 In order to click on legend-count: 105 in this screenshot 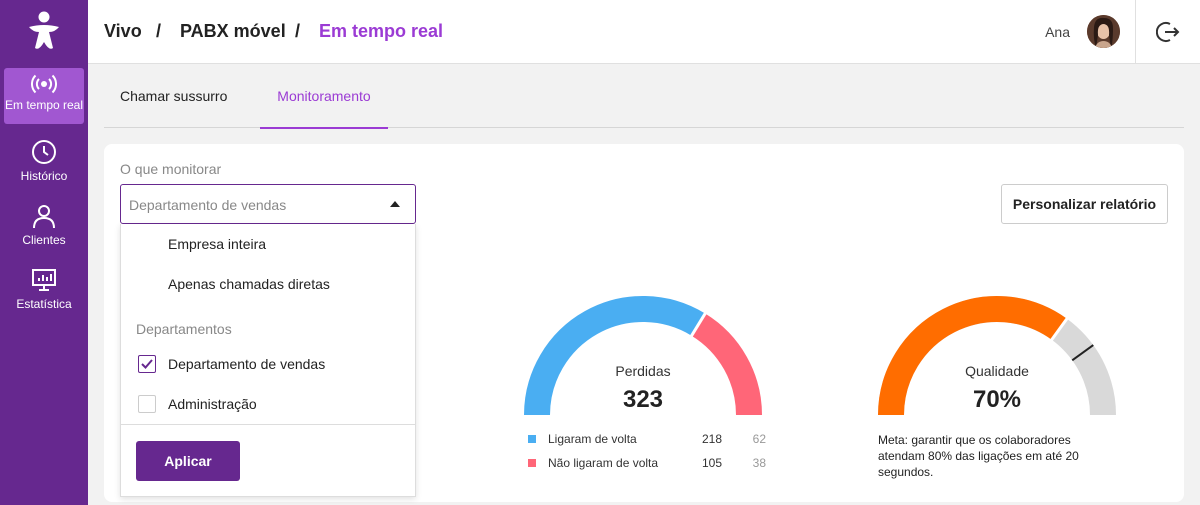, I will do `click(712, 463)`.